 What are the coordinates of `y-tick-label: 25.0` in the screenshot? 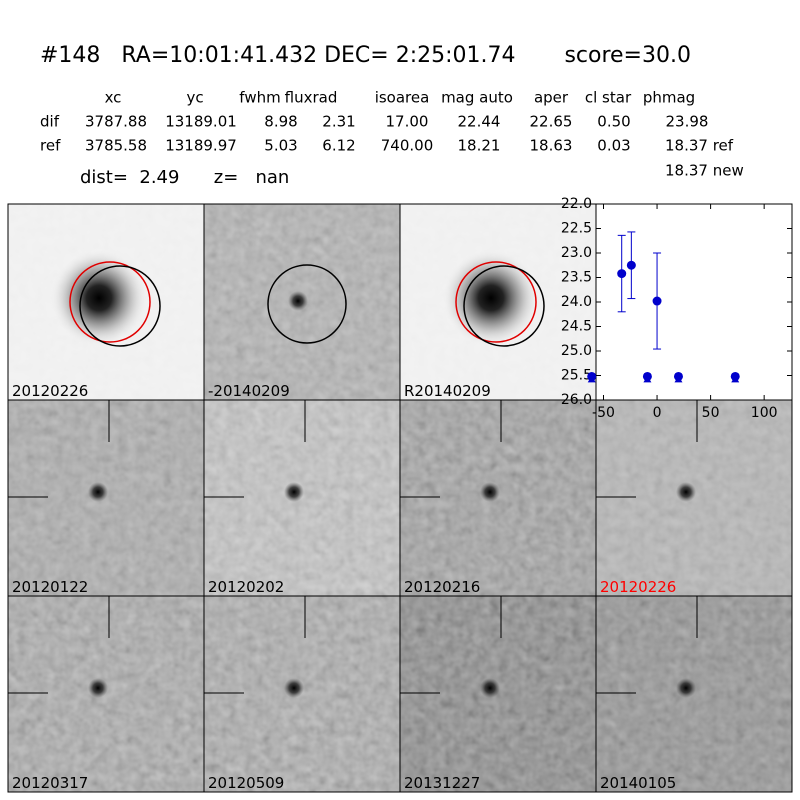 It's located at (576, 351).